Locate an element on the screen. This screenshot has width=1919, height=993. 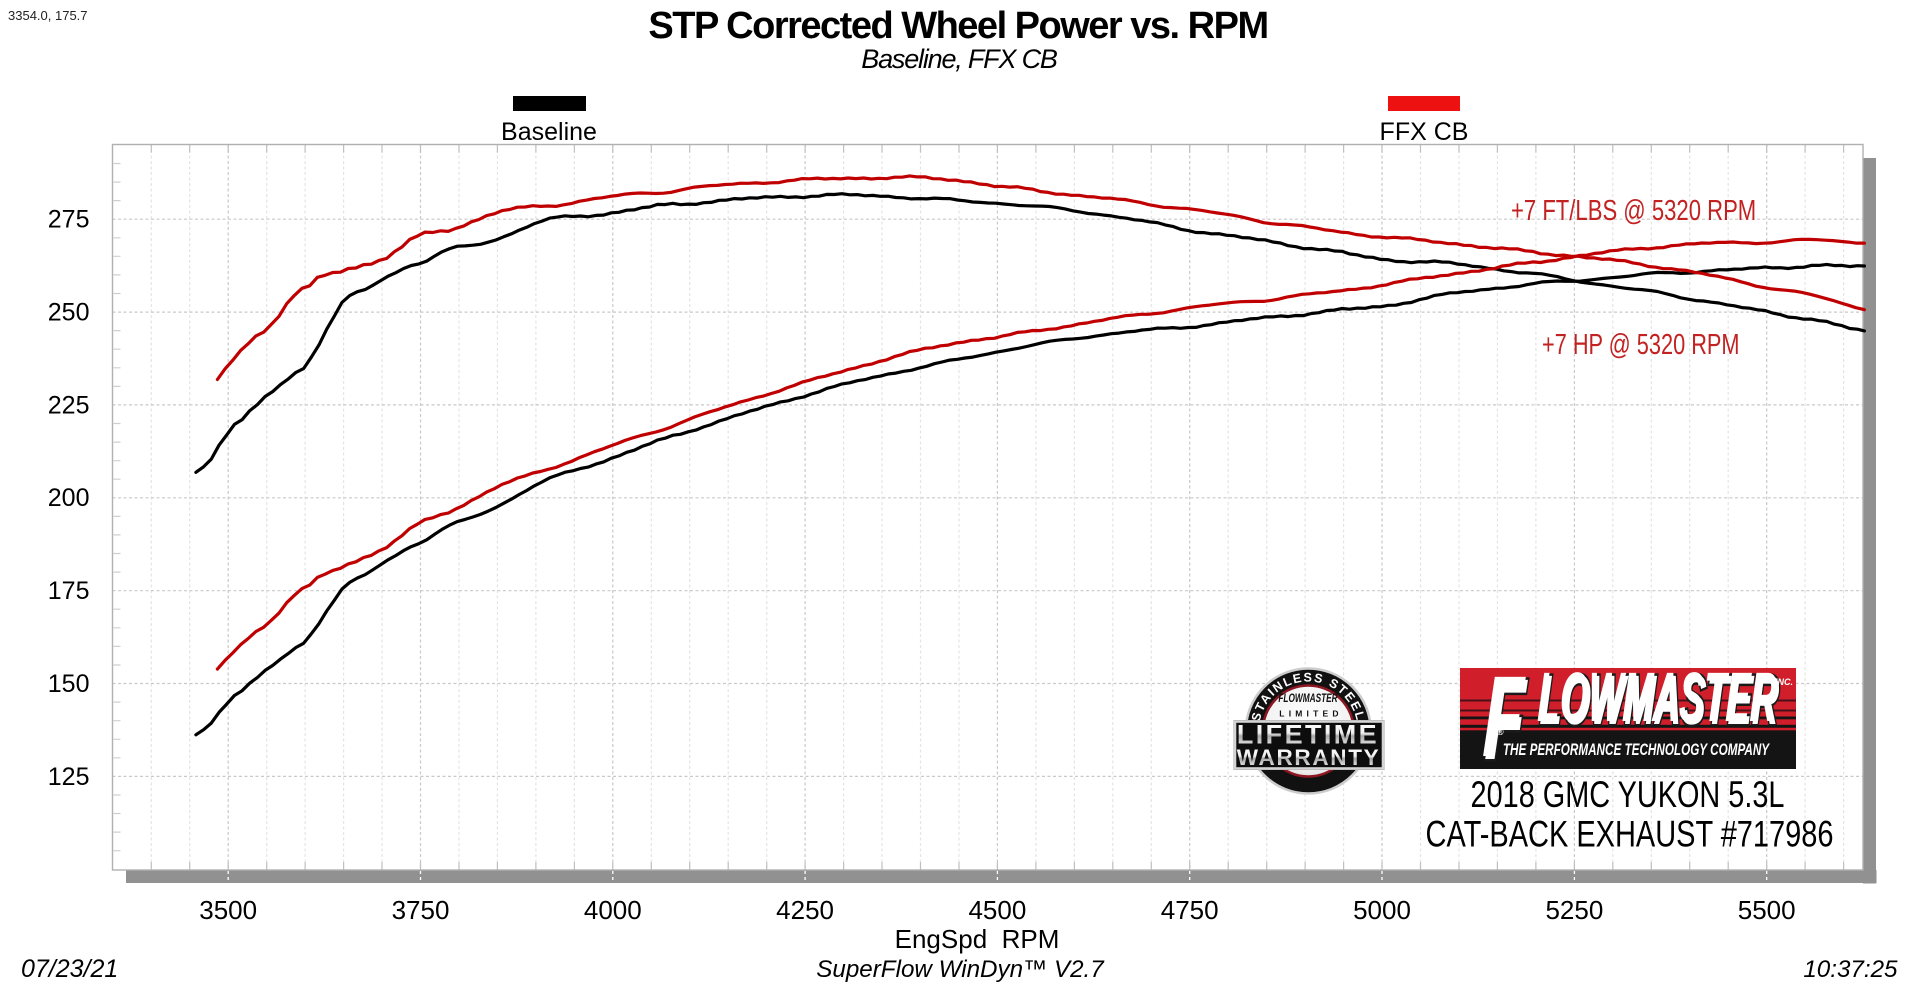
svg-text: 4750 is located at coordinates (1190, 910).